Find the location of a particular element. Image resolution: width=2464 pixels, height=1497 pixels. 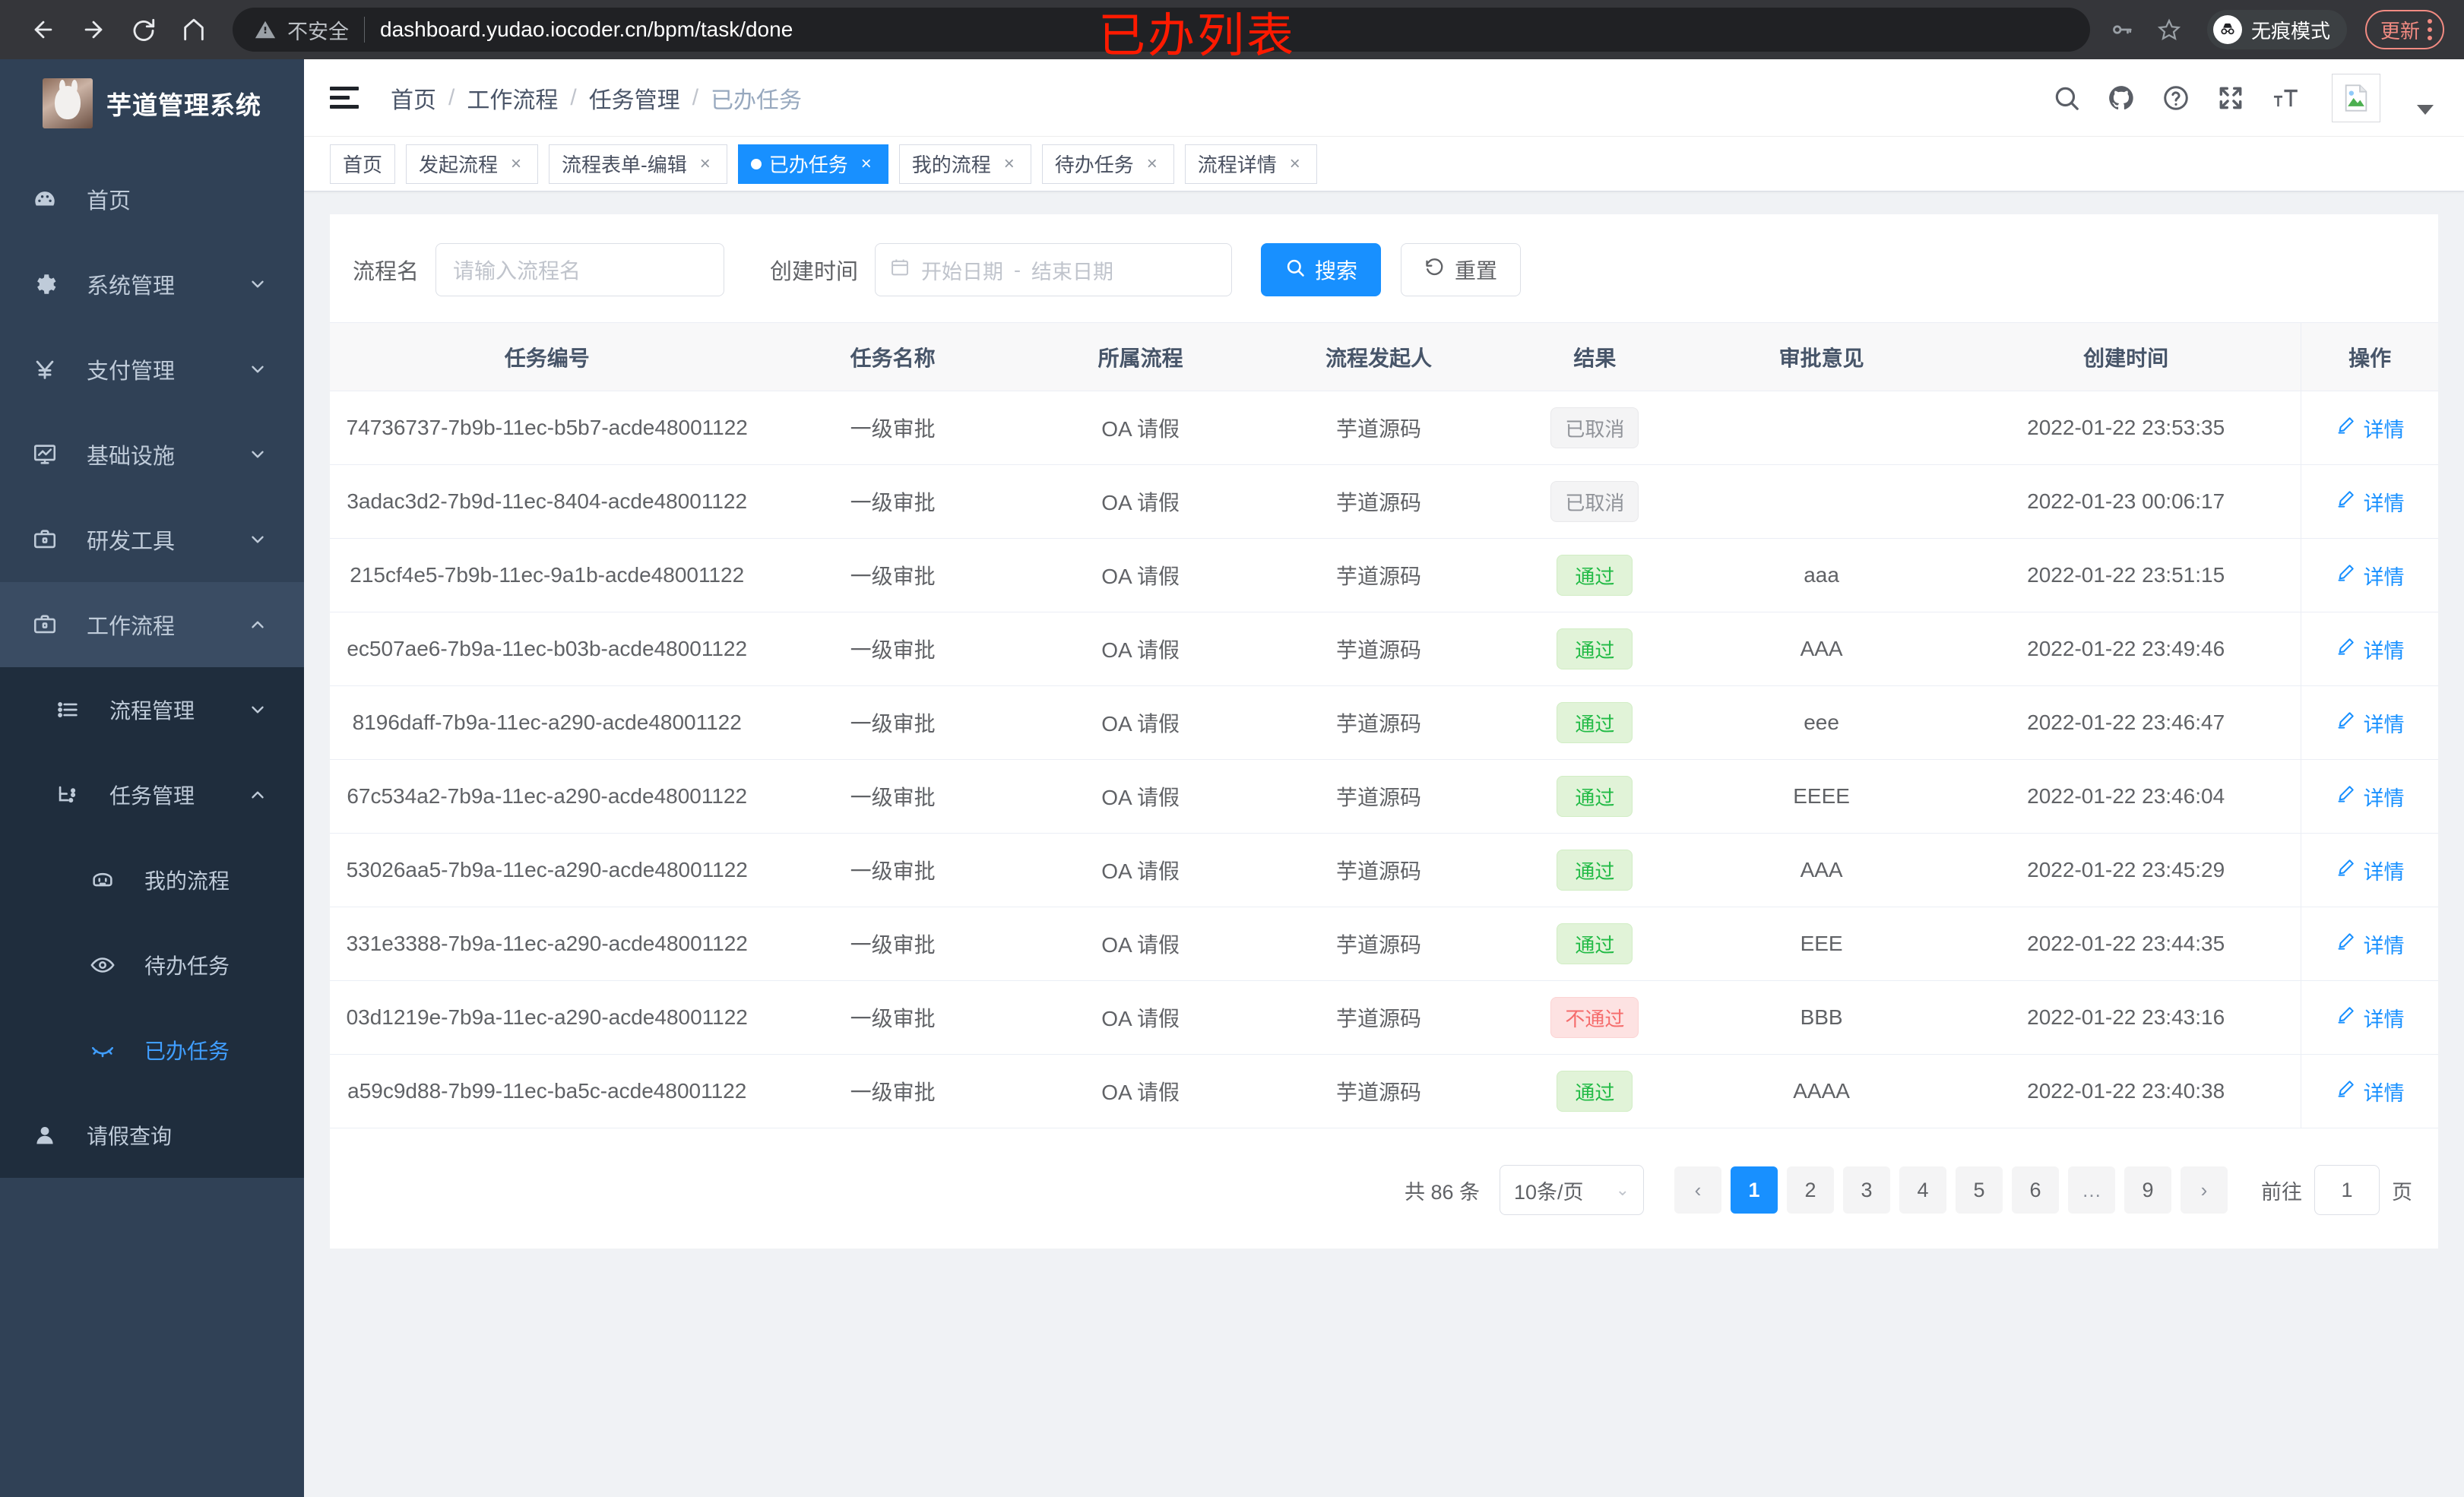

sidebar-item-label: 请假查询 is located at coordinates (130, 1136).